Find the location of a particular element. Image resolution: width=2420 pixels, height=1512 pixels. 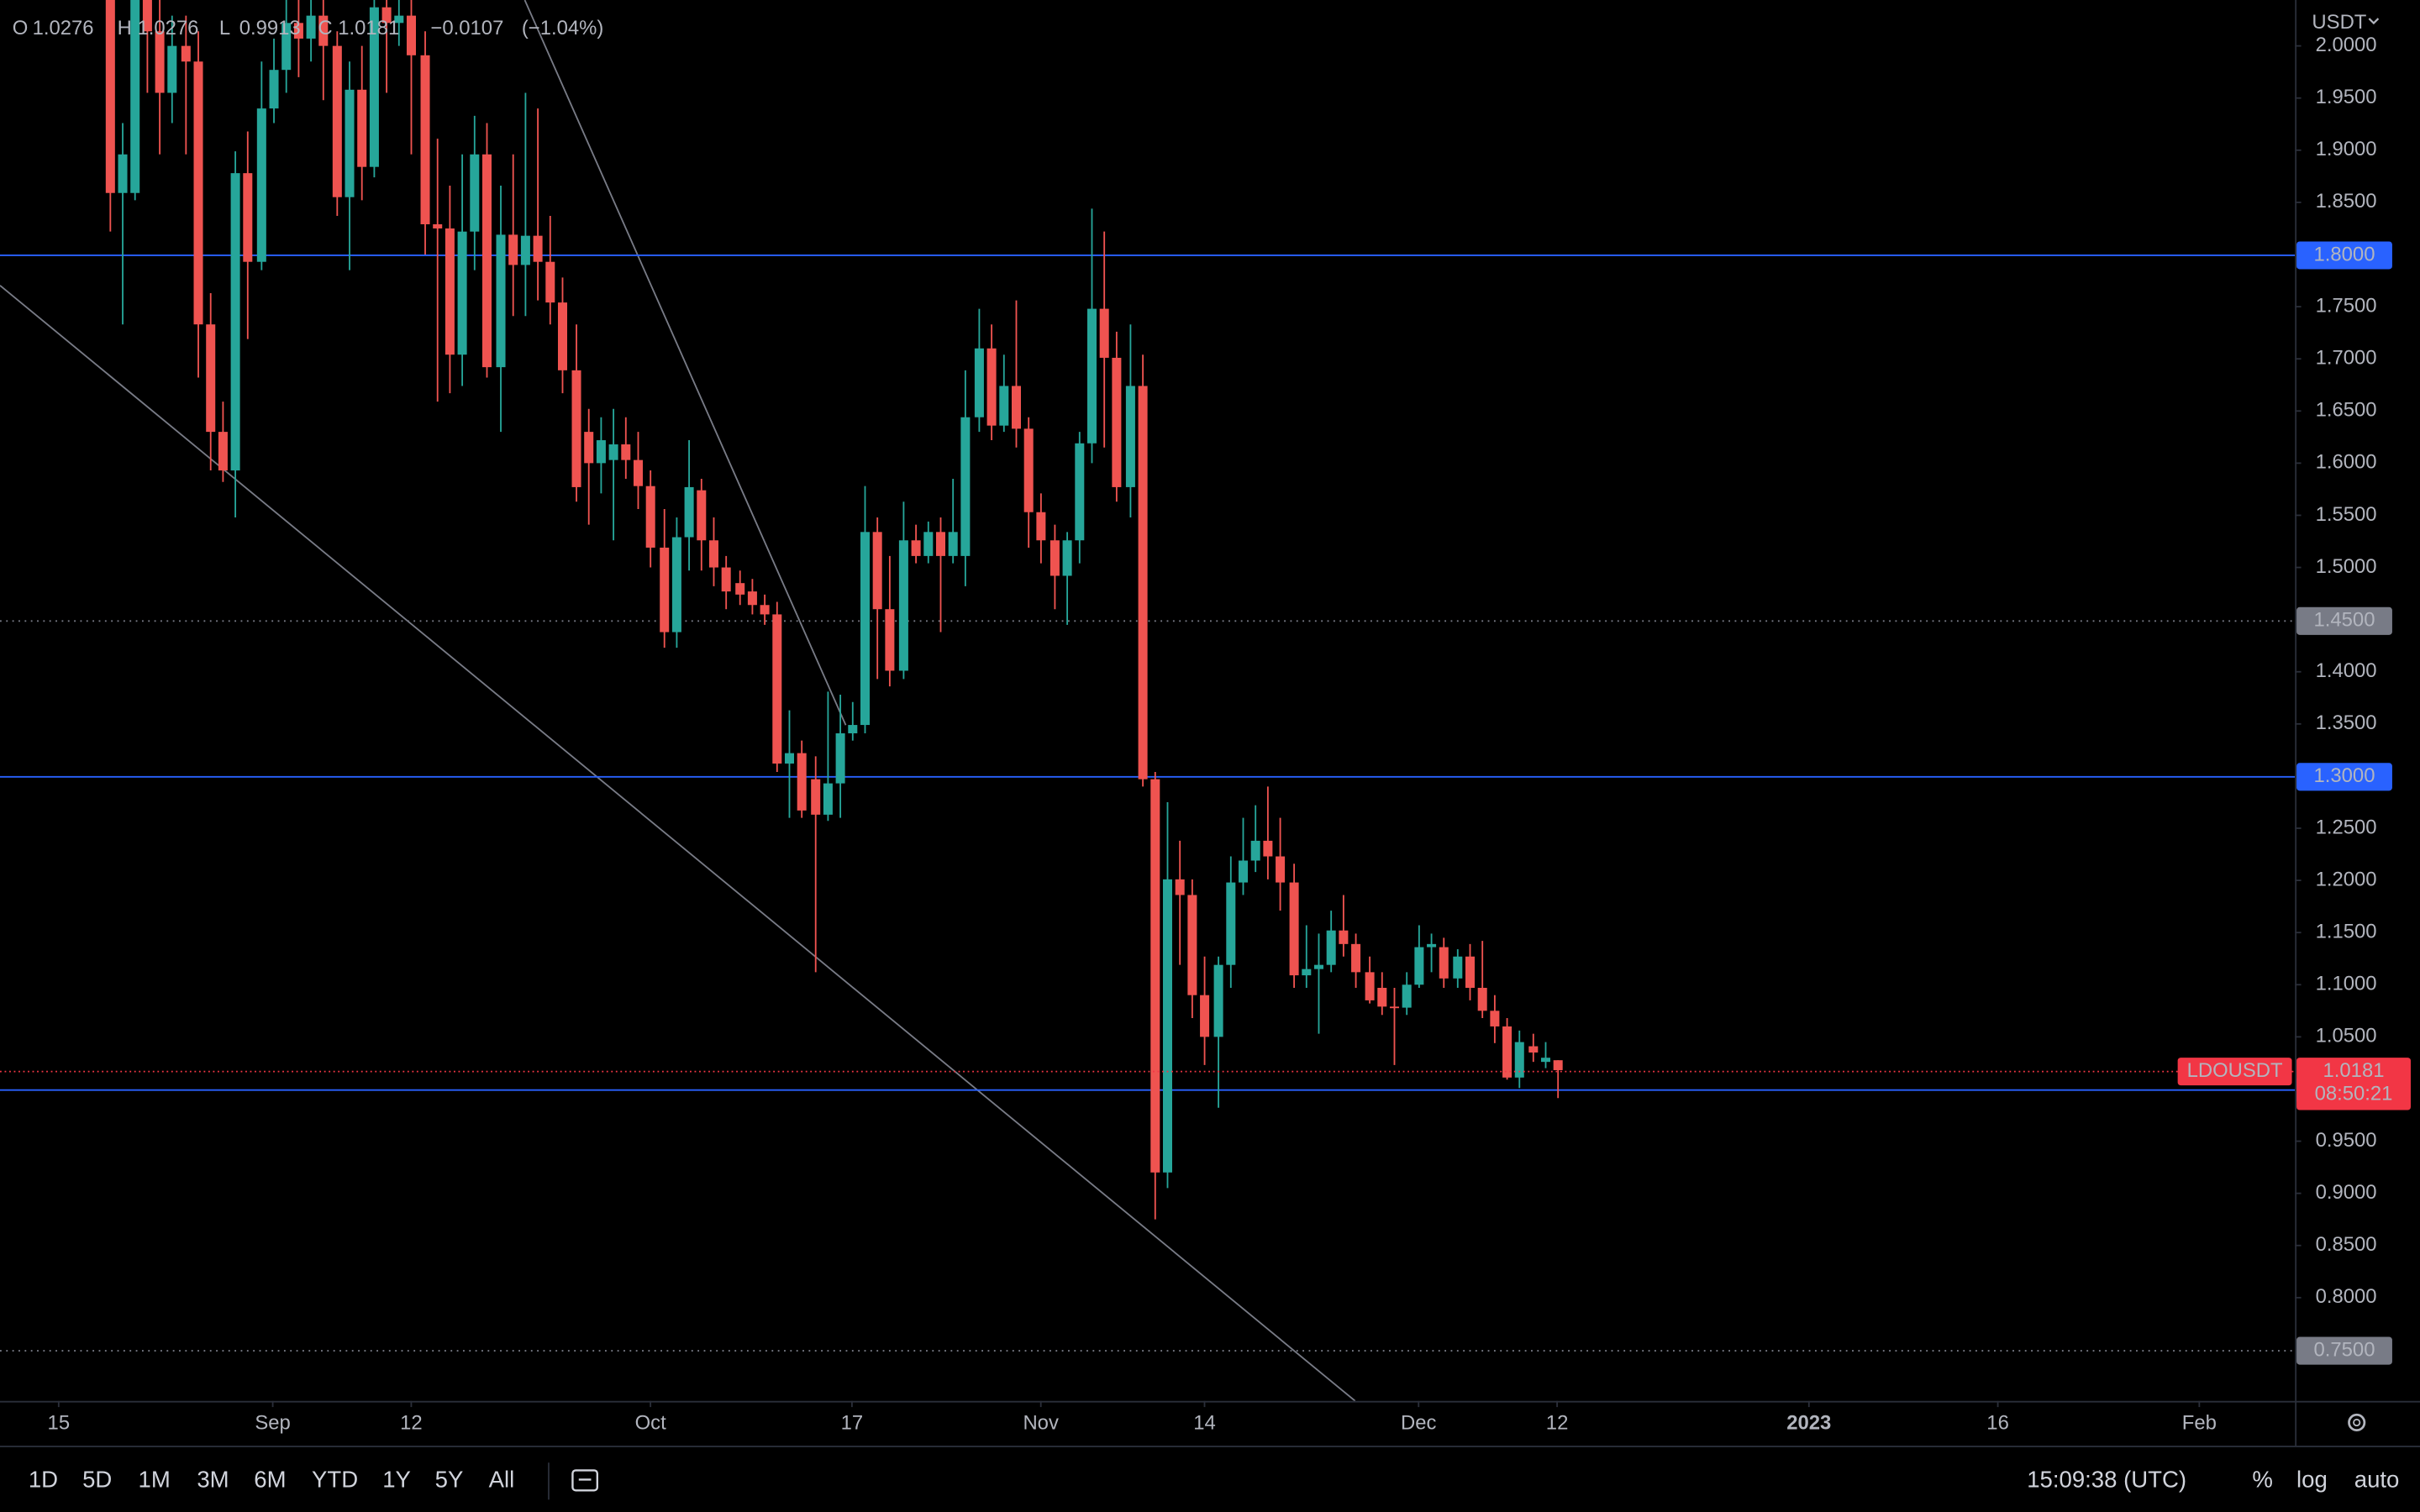

range-button: YTD is located at coordinates (335, 1480).